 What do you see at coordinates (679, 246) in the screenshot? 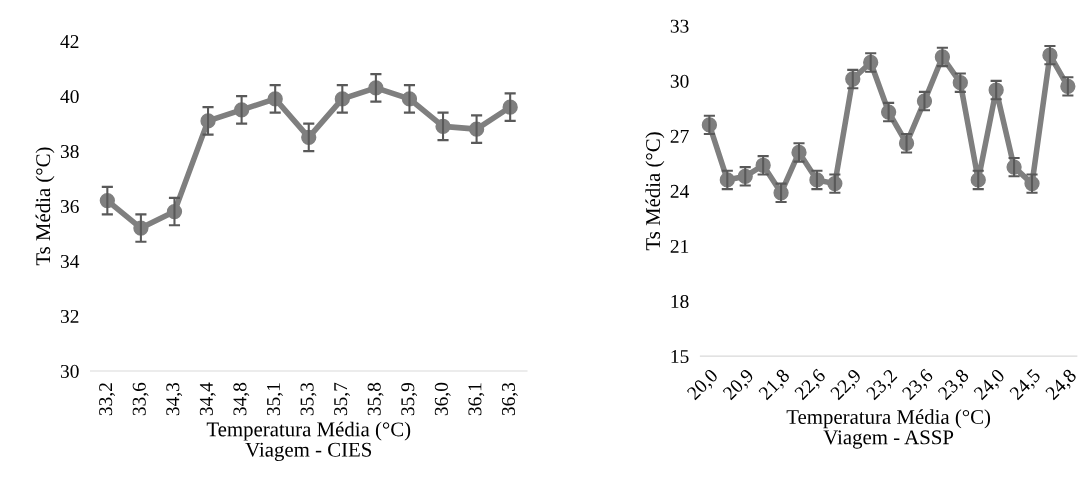
I see `y-tick-label: 21` at bounding box center [679, 246].